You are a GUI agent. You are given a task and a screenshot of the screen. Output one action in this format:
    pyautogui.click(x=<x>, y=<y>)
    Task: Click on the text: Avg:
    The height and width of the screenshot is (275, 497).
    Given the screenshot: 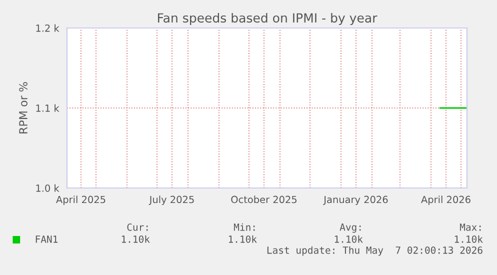 What is the action you would take?
    pyautogui.click(x=350, y=228)
    